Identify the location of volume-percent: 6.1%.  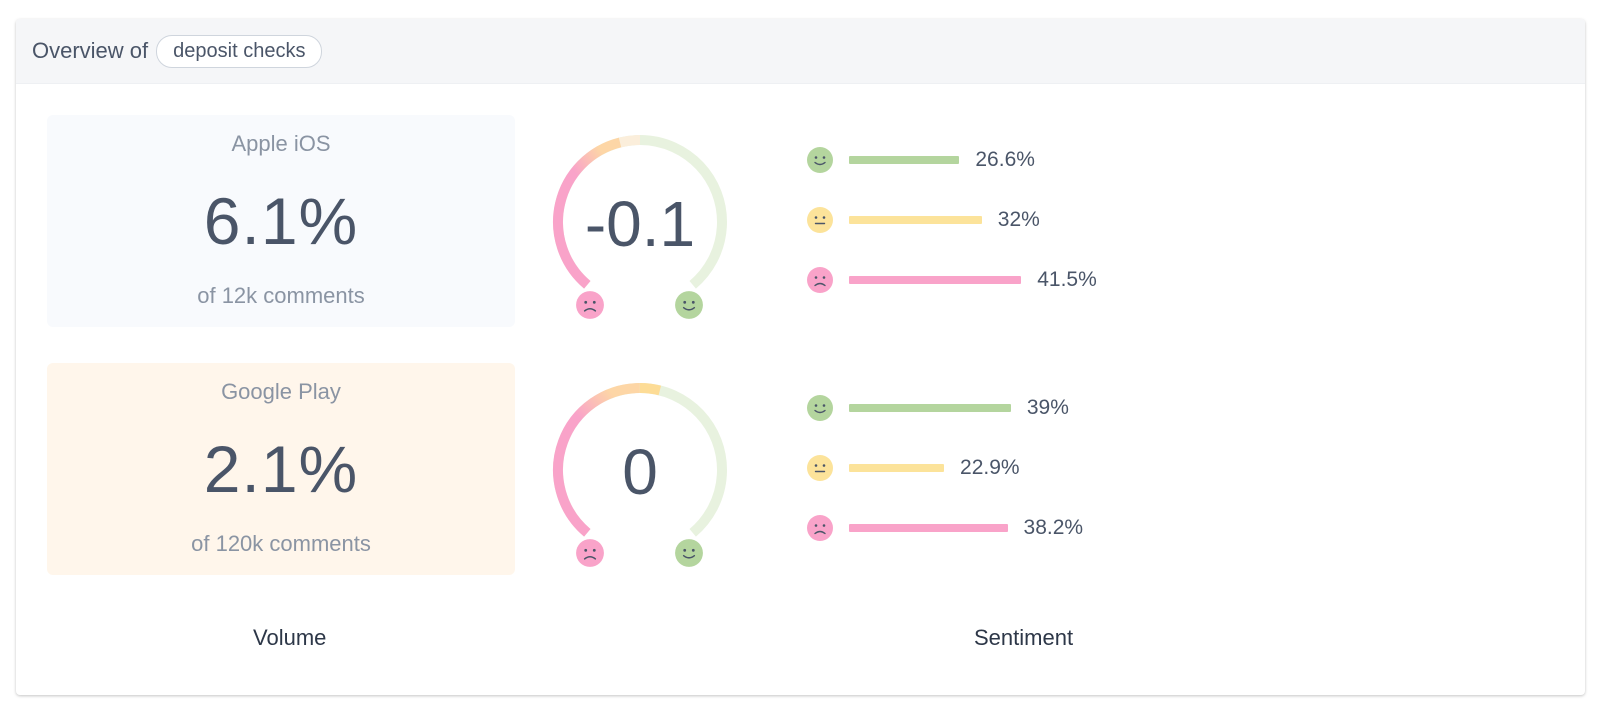
(281, 221).